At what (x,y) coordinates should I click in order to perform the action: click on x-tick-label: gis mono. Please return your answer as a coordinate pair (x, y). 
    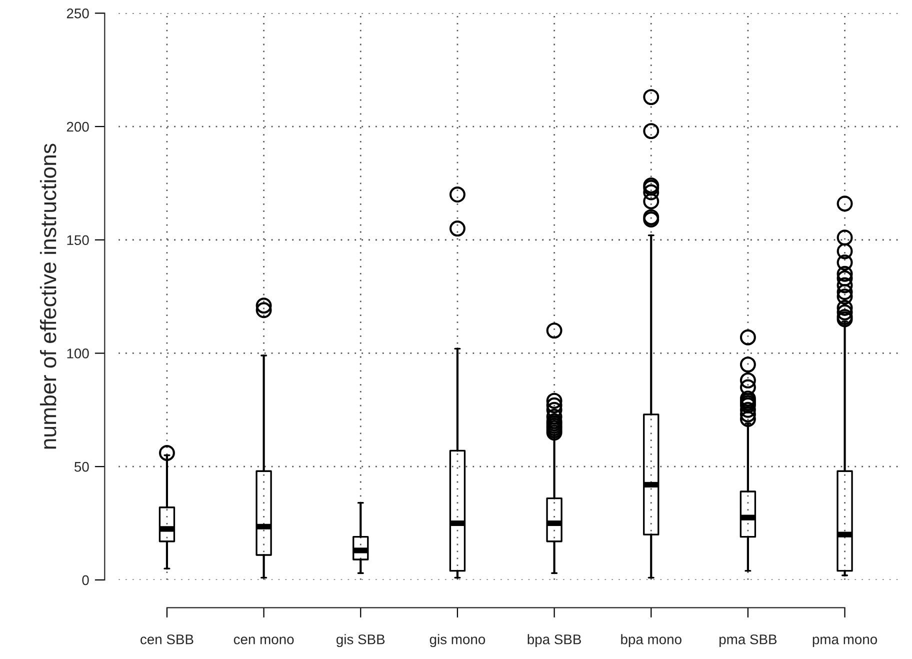
    Looking at the image, I should click on (458, 641).